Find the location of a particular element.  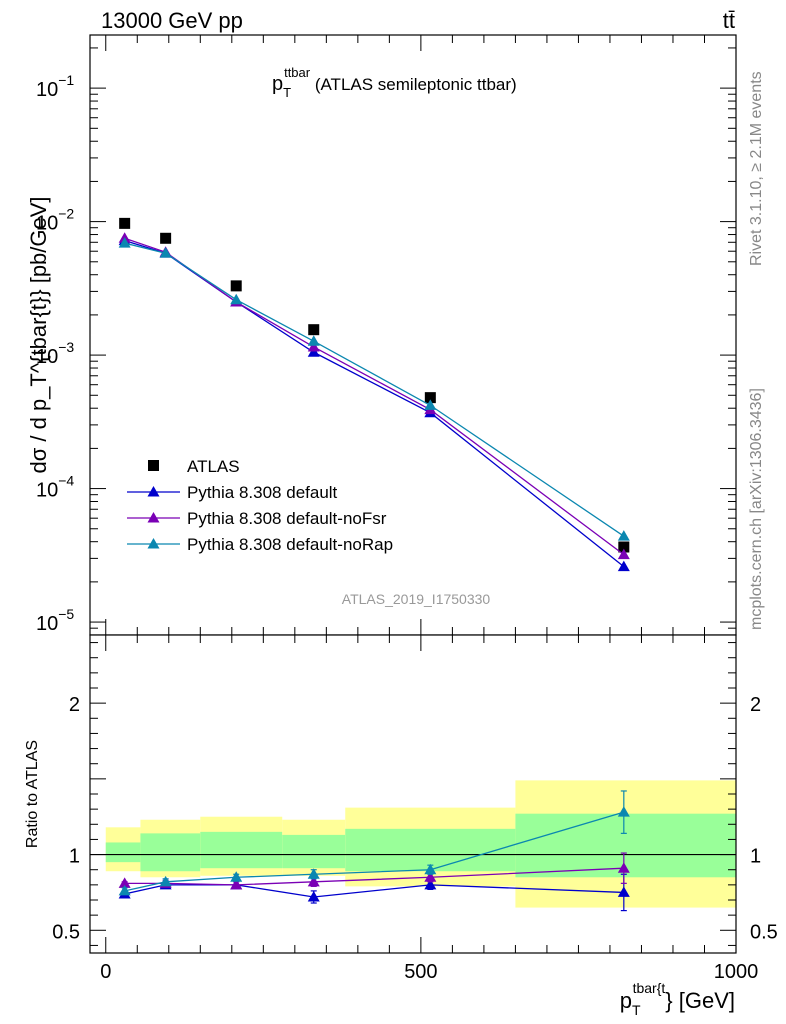

main-y-tick-label: 10⁻³ is located at coordinates (55, 353).